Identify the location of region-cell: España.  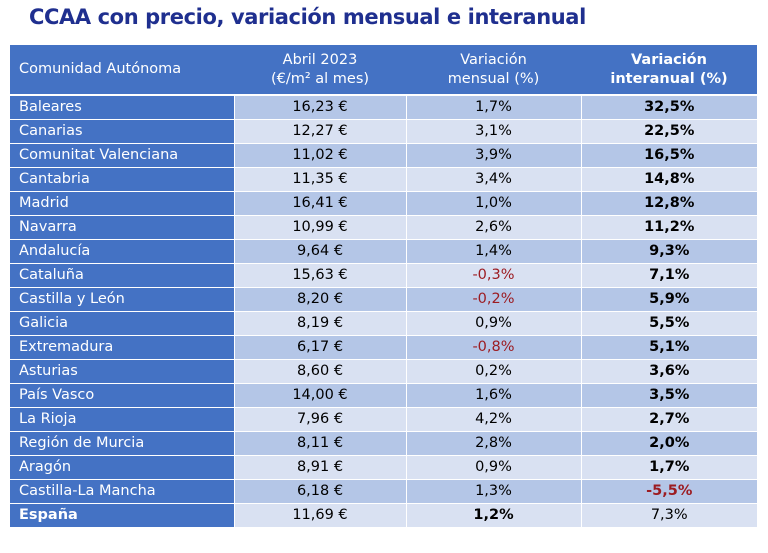
(122, 515).